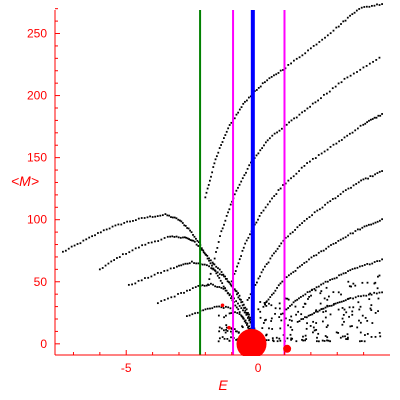 The height and width of the screenshot is (400, 400). I want to click on y-tick-label: 150, so click(37, 158).